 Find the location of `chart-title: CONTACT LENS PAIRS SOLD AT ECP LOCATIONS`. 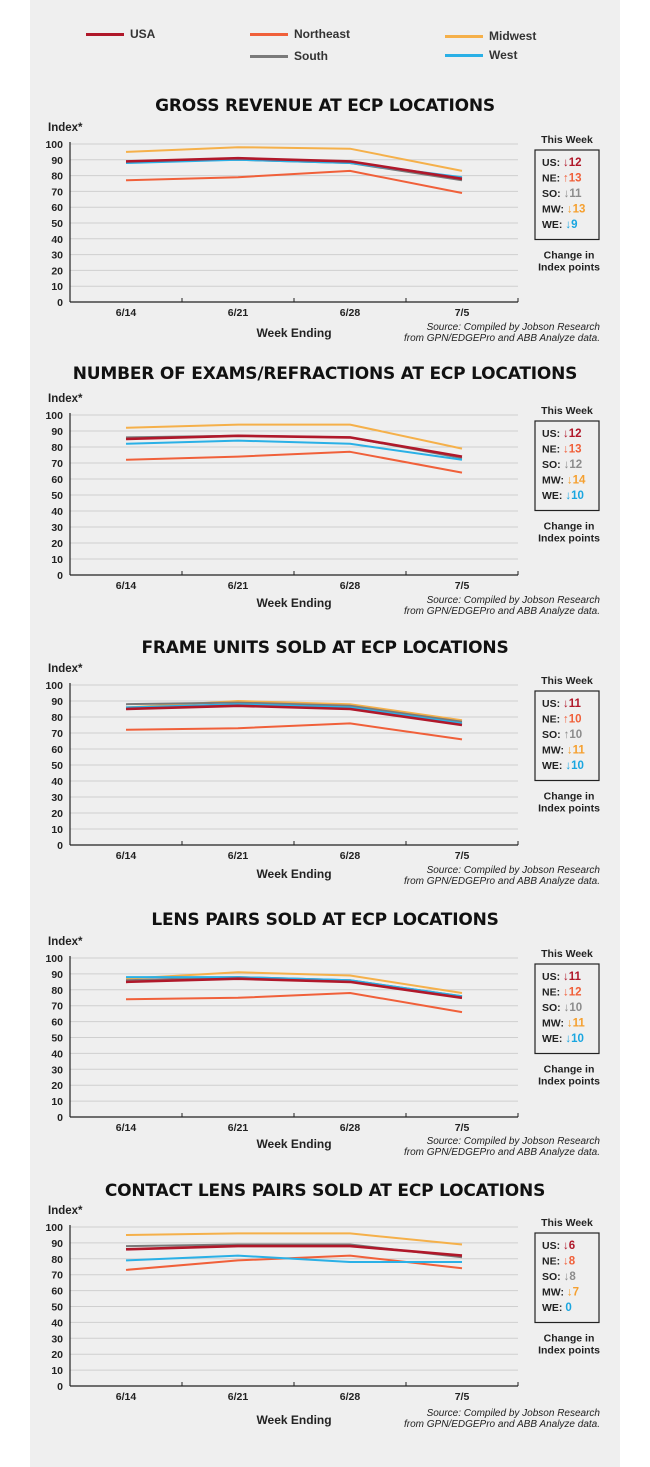

chart-title: CONTACT LENS PAIRS SOLD AT ECP LOCATIONS is located at coordinates (325, 1191).